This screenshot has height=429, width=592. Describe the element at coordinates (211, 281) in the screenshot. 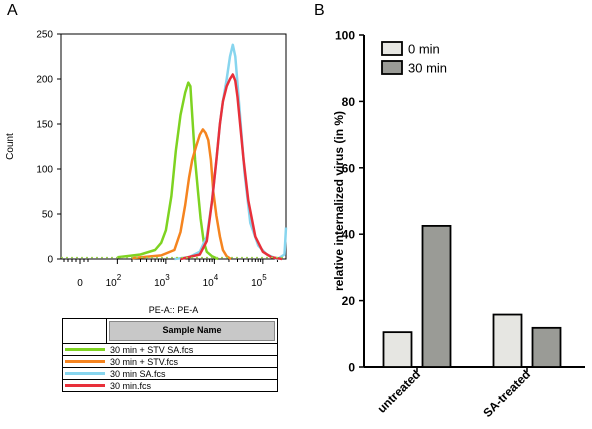

I see `x-tick-label: 10⁴` at that location.